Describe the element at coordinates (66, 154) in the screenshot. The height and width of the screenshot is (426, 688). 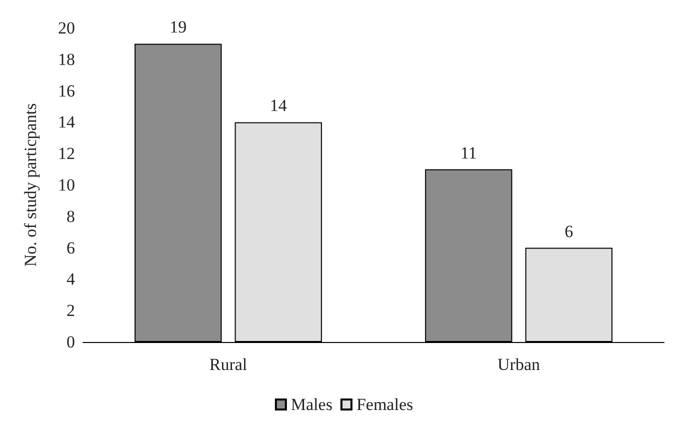
I see `y-tick-label: 12` at that location.